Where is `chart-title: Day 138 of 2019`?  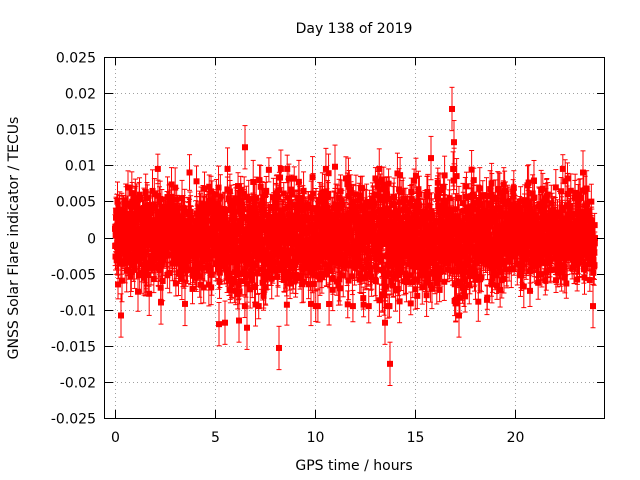
chart-title: Day 138 of 2019 is located at coordinates (354, 29).